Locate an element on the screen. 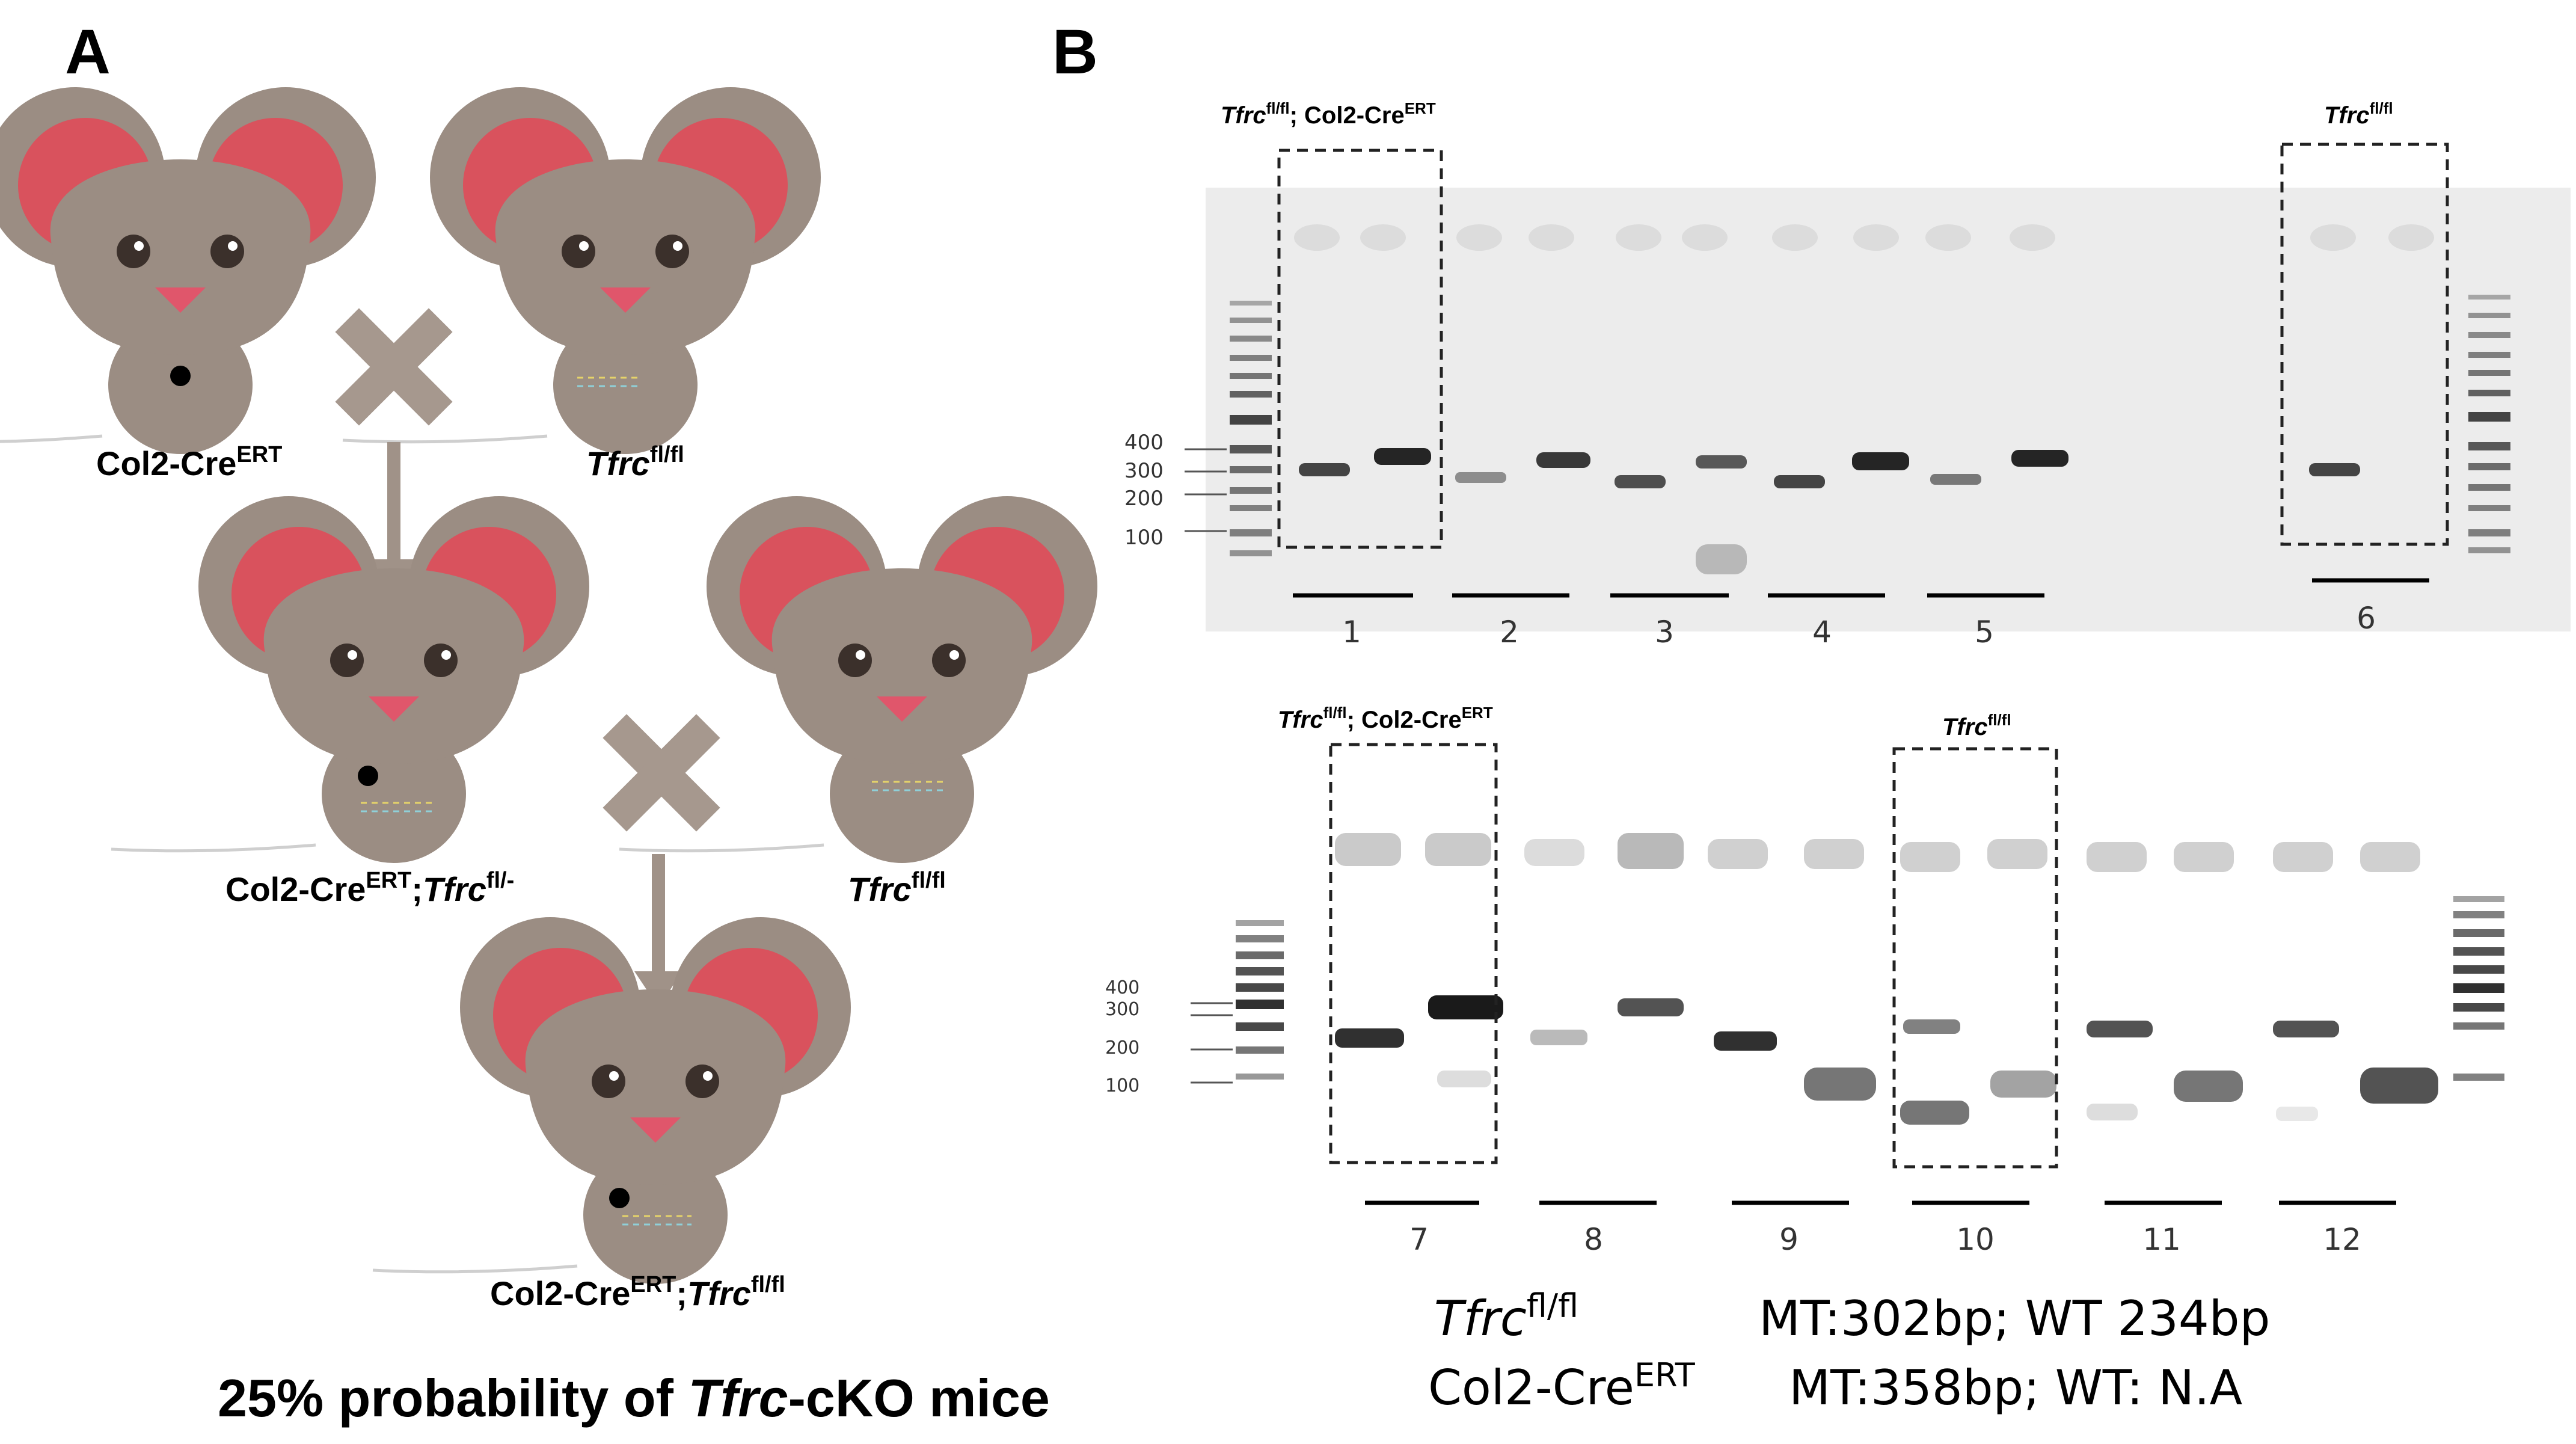 The width and height of the screenshot is (2576, 1444). legend-row2-genotype: Col2-CreERT is located at coordinates (1562, 1386).